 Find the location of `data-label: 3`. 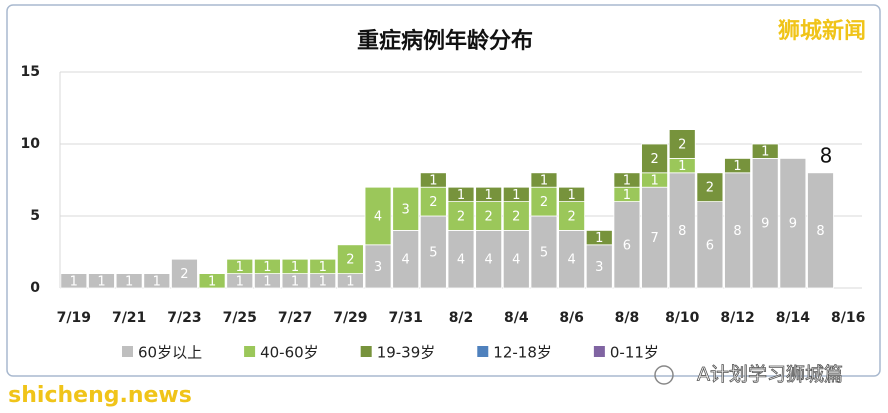

data-label: 3 is located at coordinates (378, 267).